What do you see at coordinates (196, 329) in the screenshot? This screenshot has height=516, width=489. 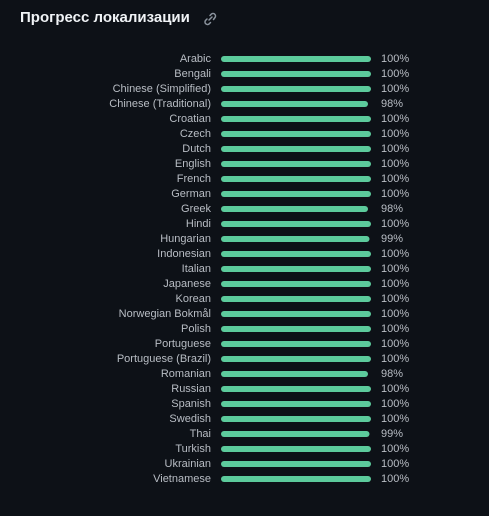 I see `category-label: Polish` at bounding box center [196, 329].